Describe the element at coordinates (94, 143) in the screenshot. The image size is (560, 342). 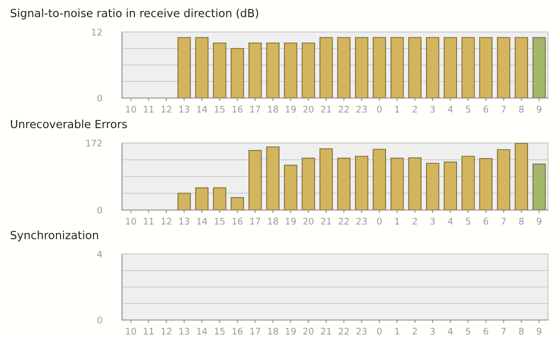
I see `y-tick-label: 172` at that location.